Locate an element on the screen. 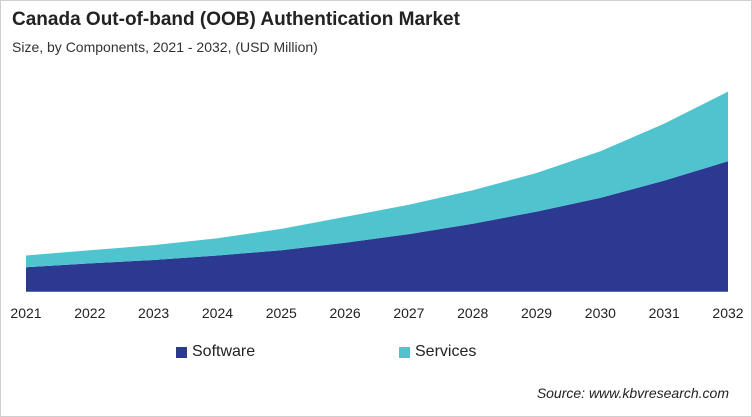 The width and height of the screenshot is (752, 417). x-tick-label: 2032 is located at coordinates (727, 313).